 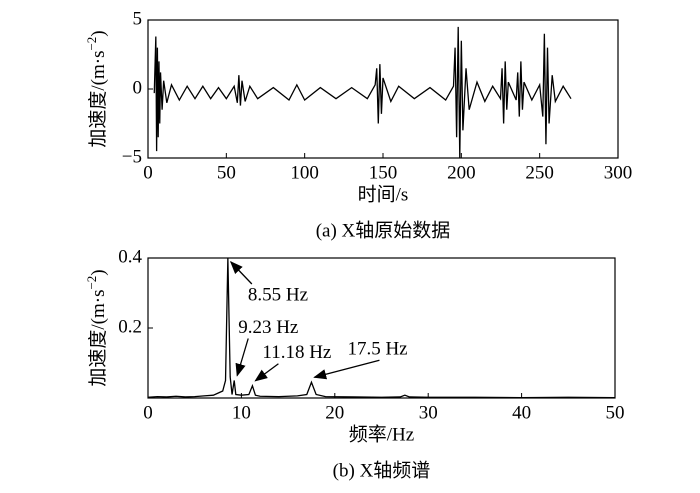 I want to click on x-axis-label: 频率/Hz, so click(x=381, y=434).